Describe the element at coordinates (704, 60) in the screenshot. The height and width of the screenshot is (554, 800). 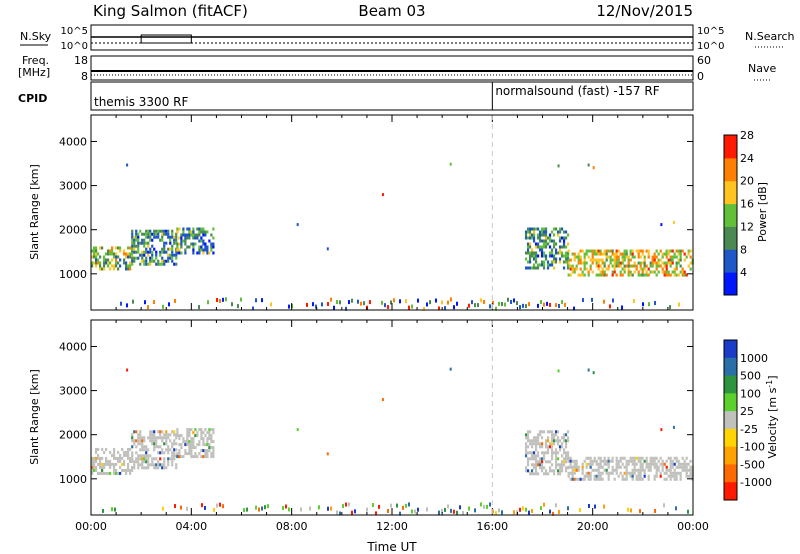
I see `nave-tick-top: 60` at that location.